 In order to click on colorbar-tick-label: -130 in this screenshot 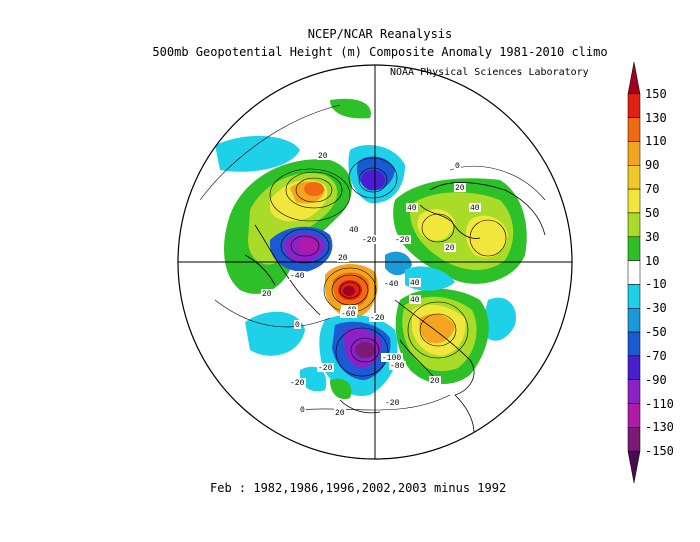, I will do `click(659, 427)`.